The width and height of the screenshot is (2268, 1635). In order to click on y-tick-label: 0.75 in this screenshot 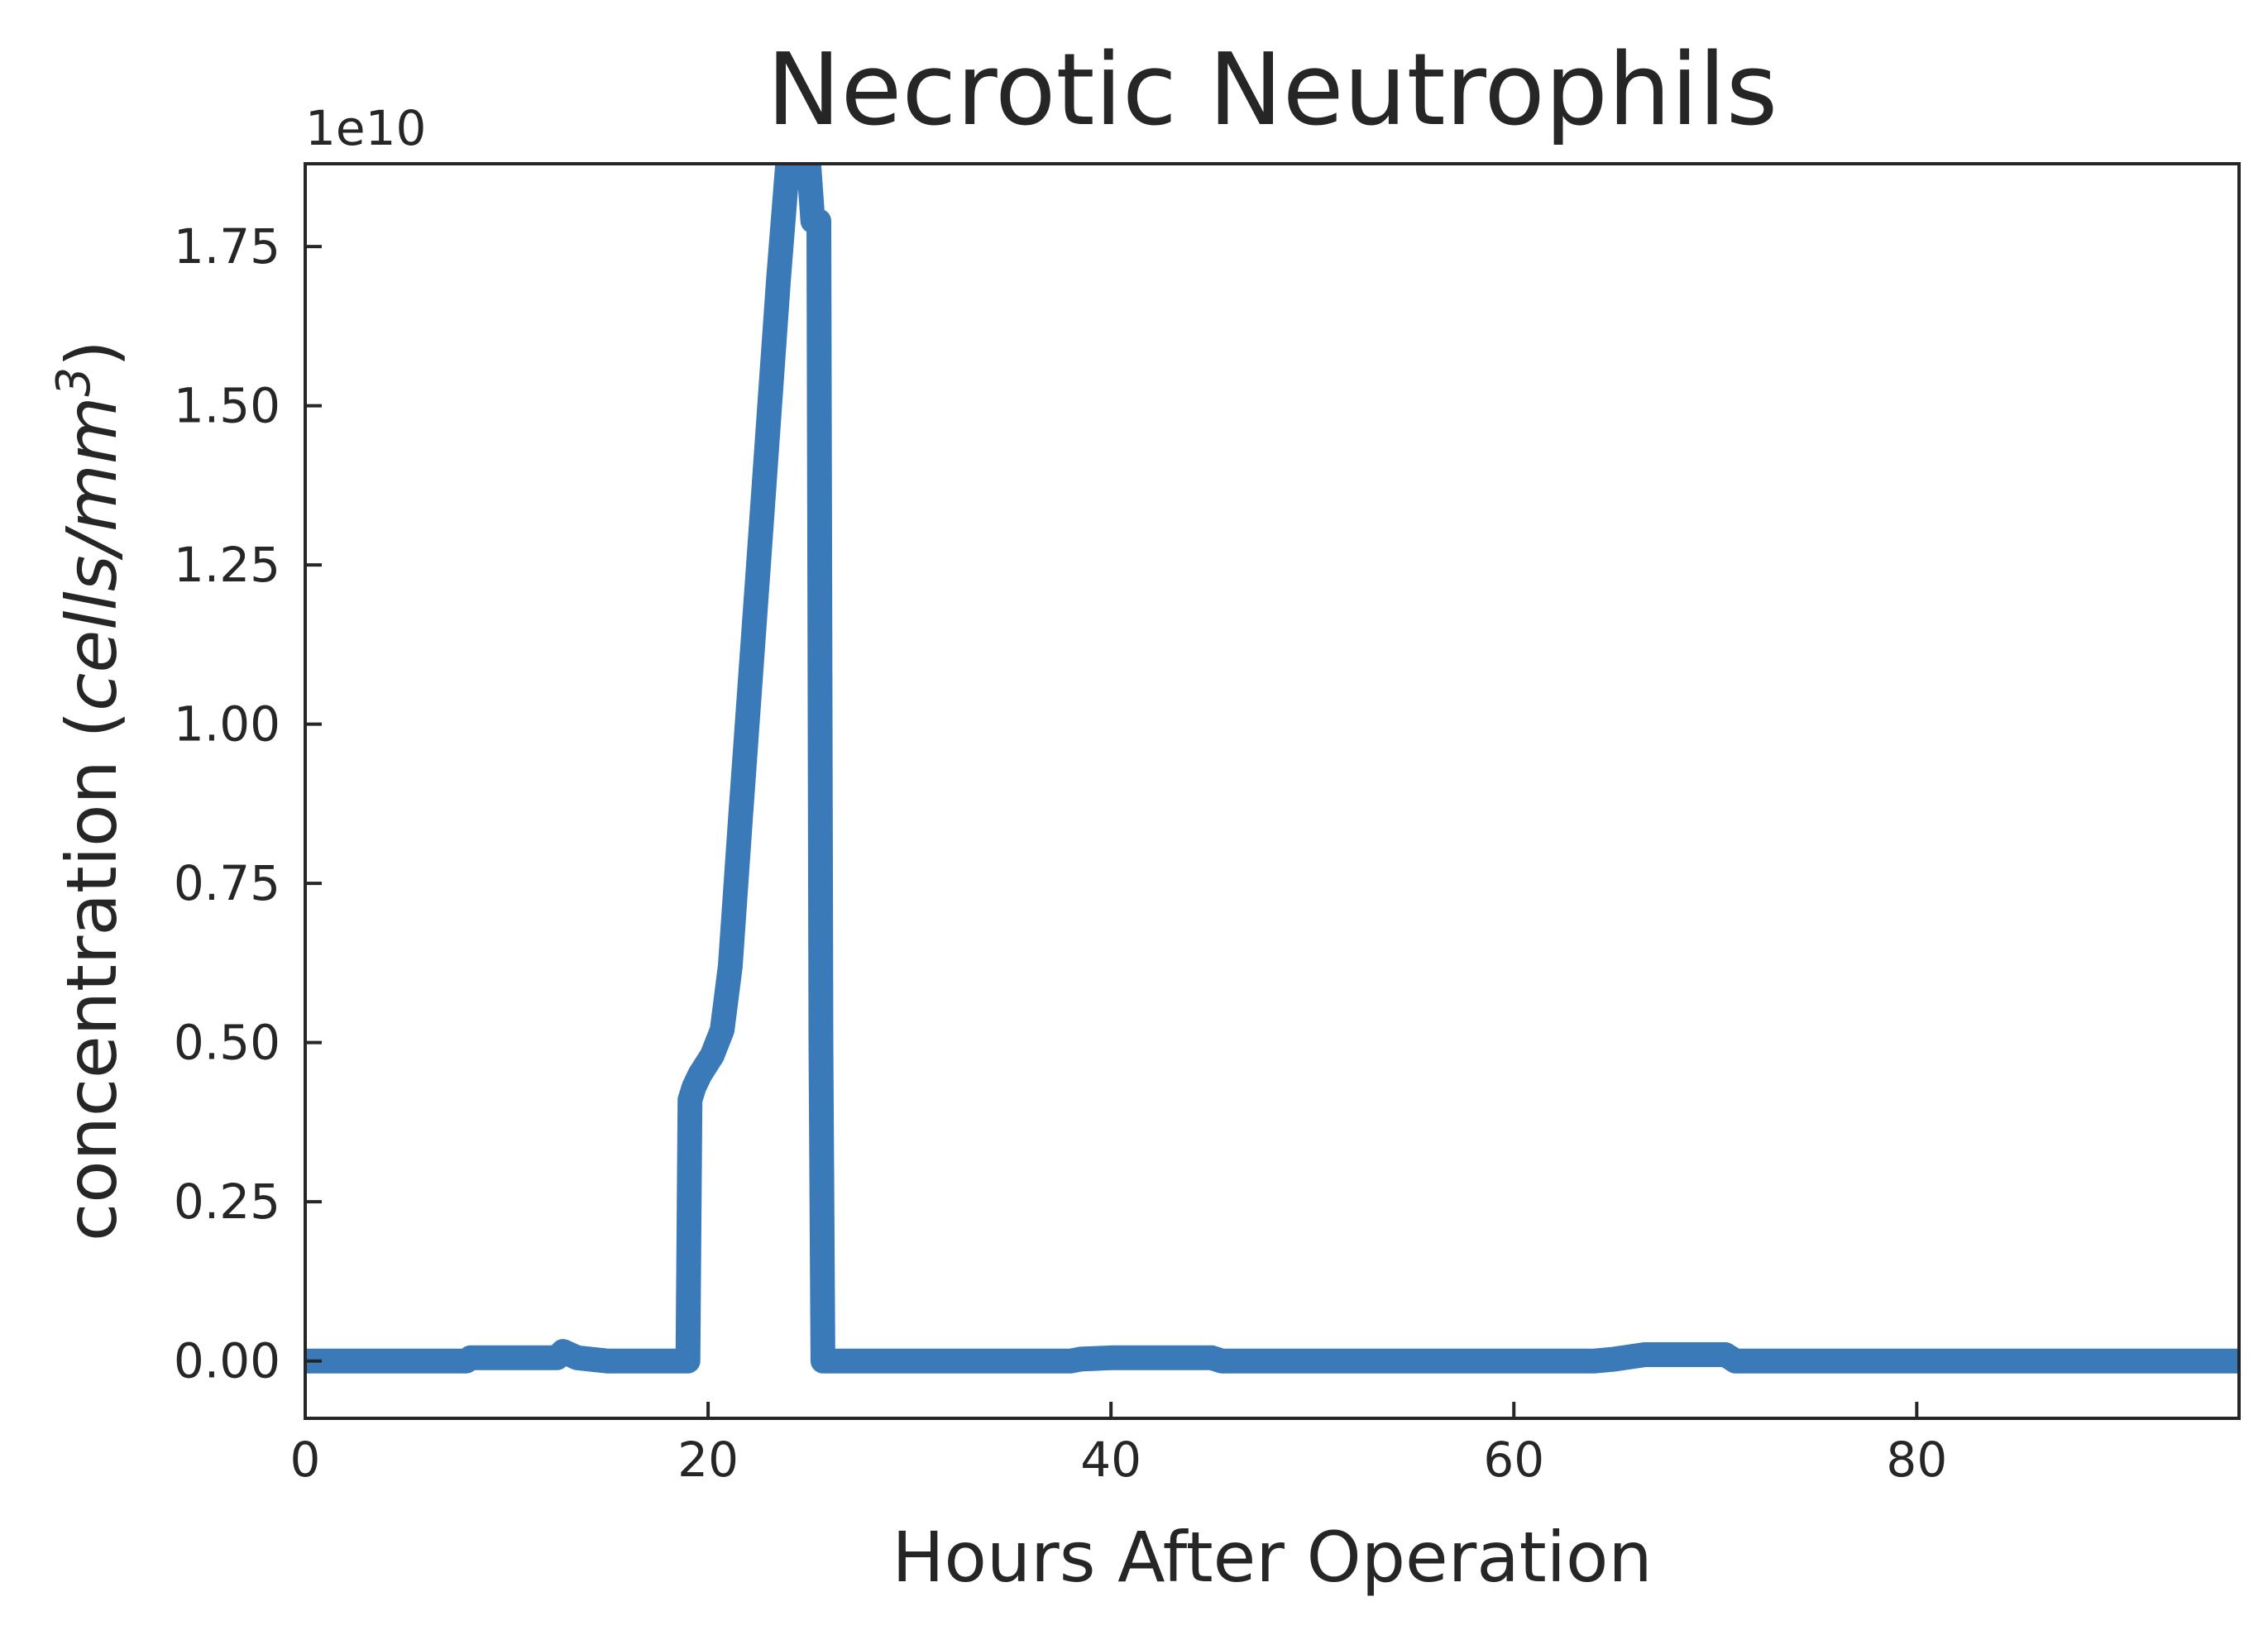, I will do `click(227, 883)`.